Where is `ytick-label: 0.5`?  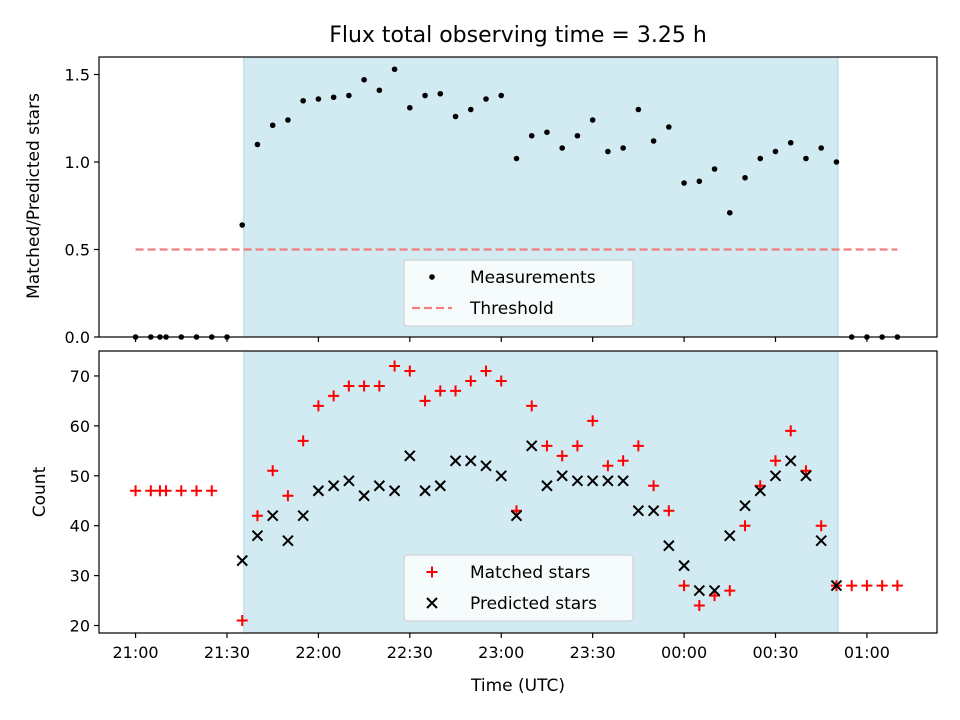
ytick-label: 0.5 is located at coordinates (77, 250).